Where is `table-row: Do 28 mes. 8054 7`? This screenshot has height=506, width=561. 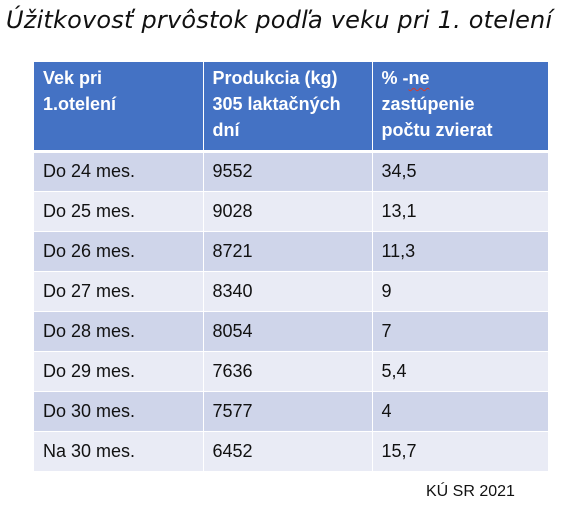
table-row: Do 28 mes. 8054 7 is located at coordinates (291, 330).